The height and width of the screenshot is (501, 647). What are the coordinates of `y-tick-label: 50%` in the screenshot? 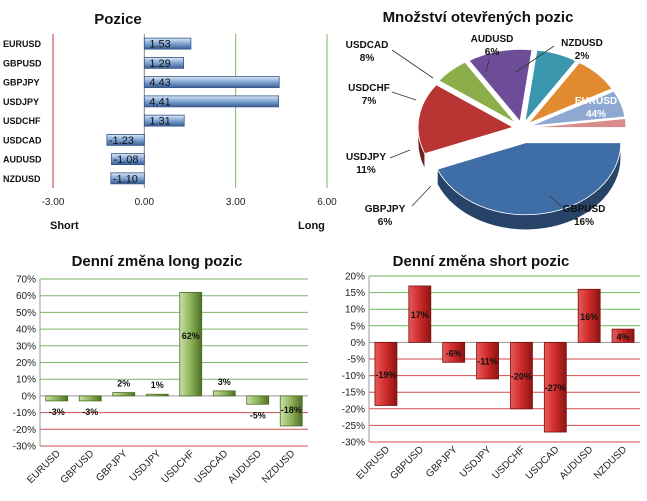 It's located at (26, 313).